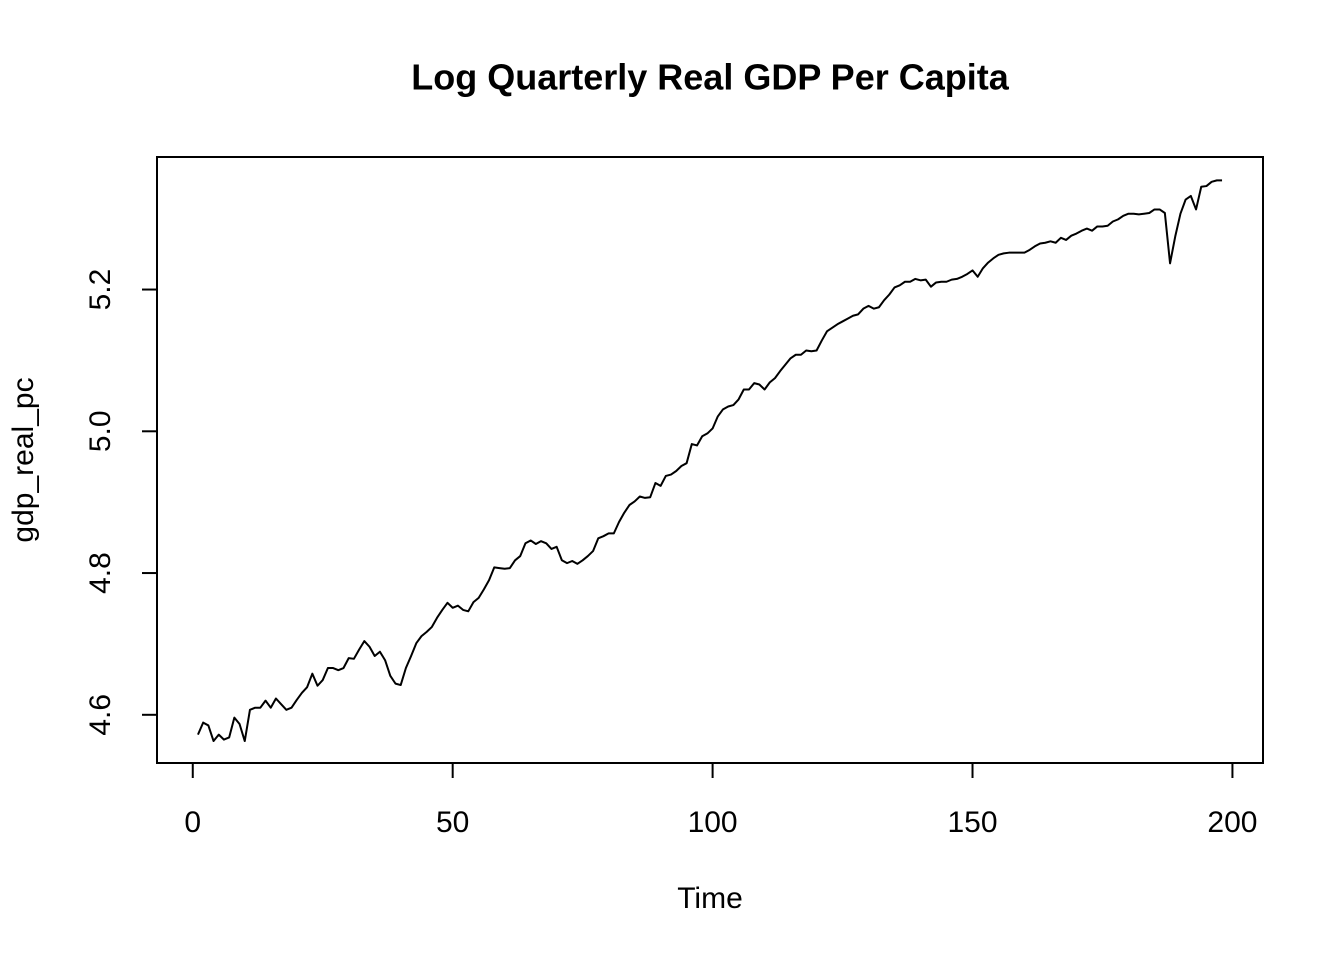  I want to click on x-tick-label: 150, so click(972, 822).